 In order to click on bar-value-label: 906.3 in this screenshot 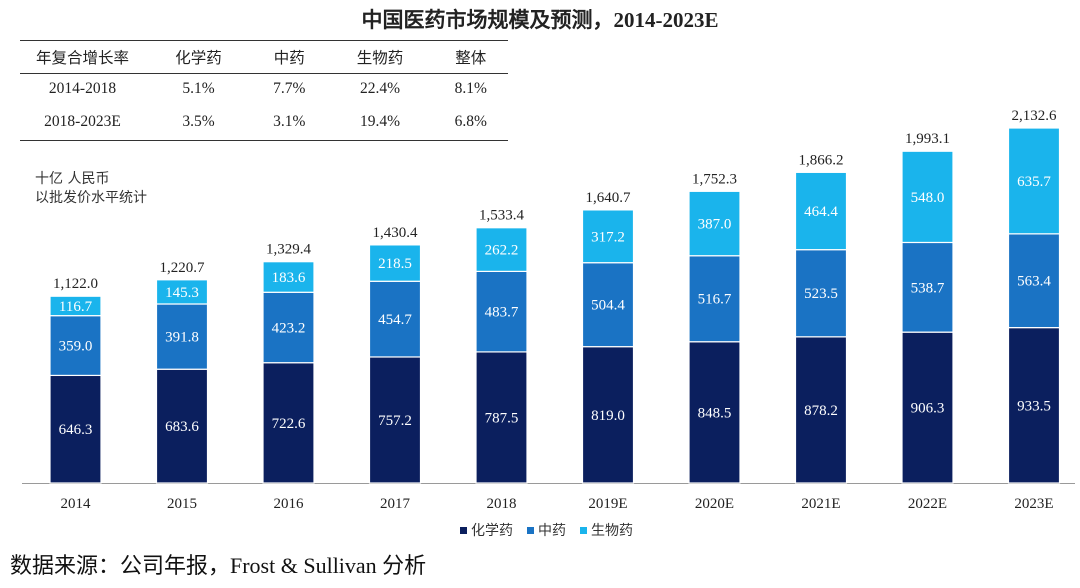, I will do `click(928, 409)`.